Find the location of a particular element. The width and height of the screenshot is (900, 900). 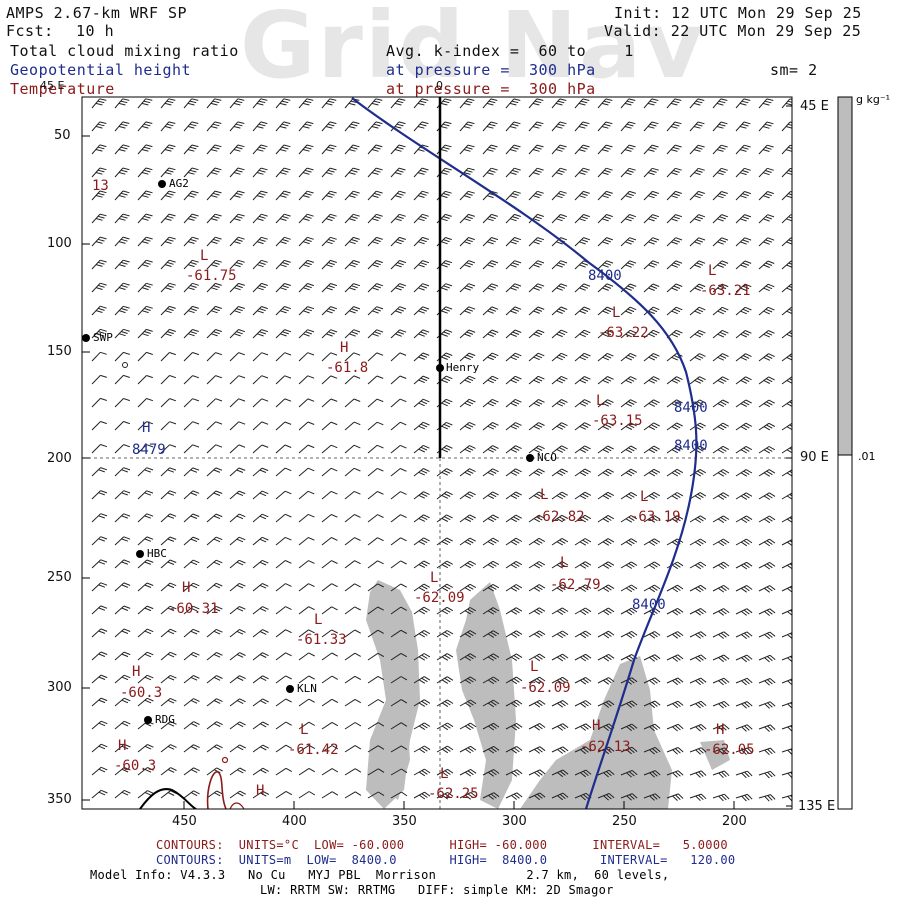

y-tick-label: 50 is located at coordinates (62, 135).